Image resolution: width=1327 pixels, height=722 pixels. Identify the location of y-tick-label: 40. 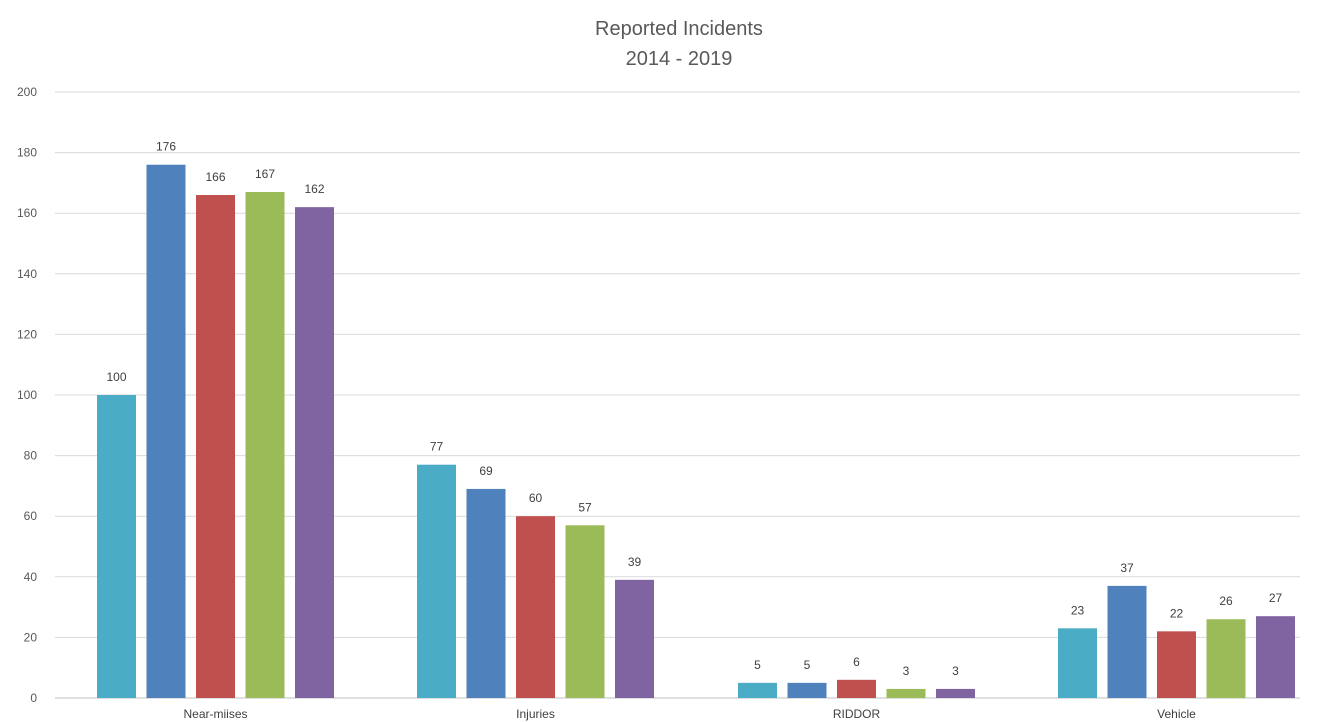
(31, 577).